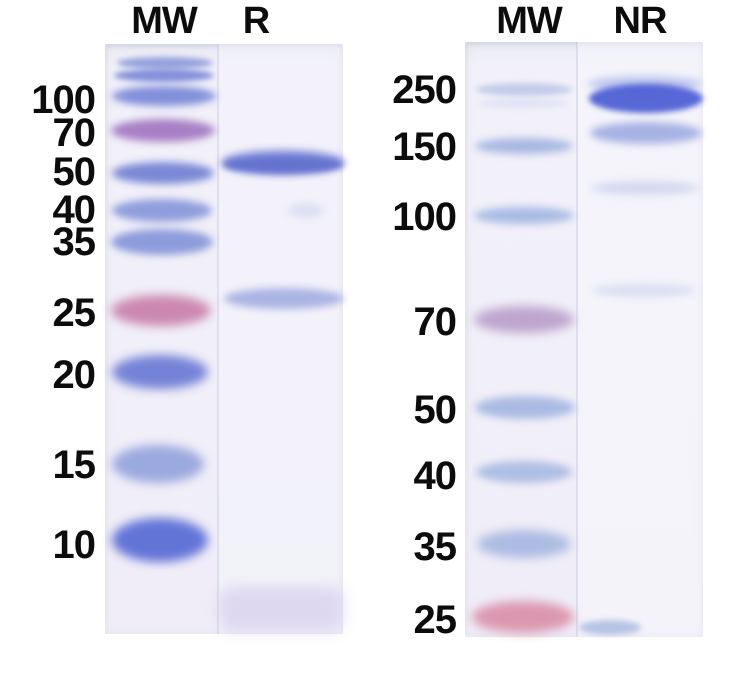 Image resolution: width=751 pixels, height=678 pixels. I want to click on marker-label-20: 20, so click(74, 375).